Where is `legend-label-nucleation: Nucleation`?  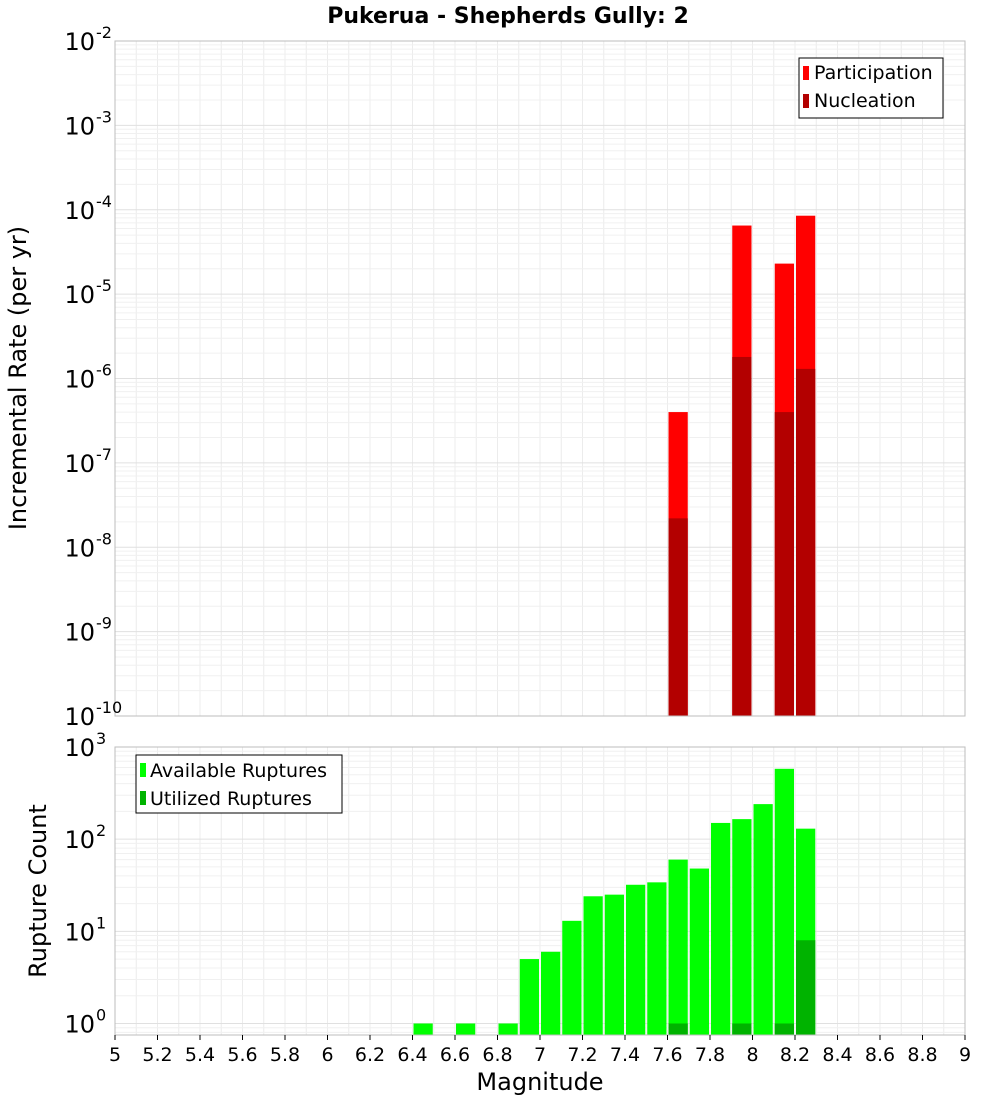 legend-label-nucleation: Nucleation is located at coordinates (865, 101).